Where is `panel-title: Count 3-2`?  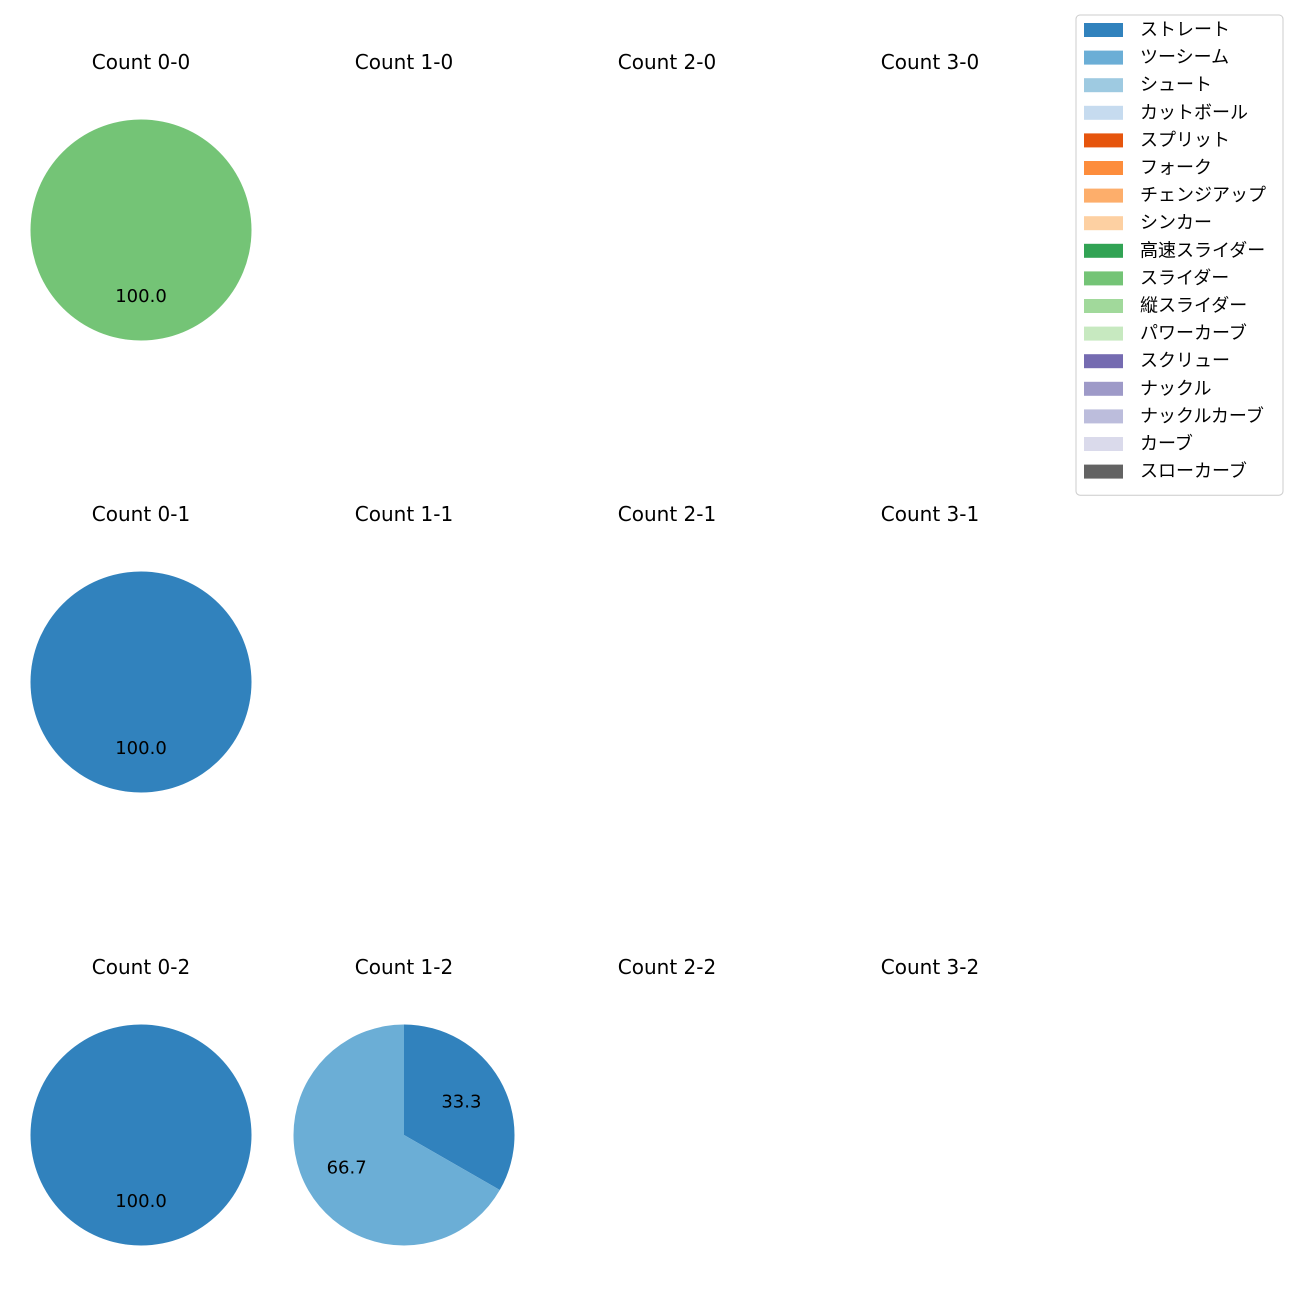
panel-title: Count 3-2 is located at coordinates (930, 967).